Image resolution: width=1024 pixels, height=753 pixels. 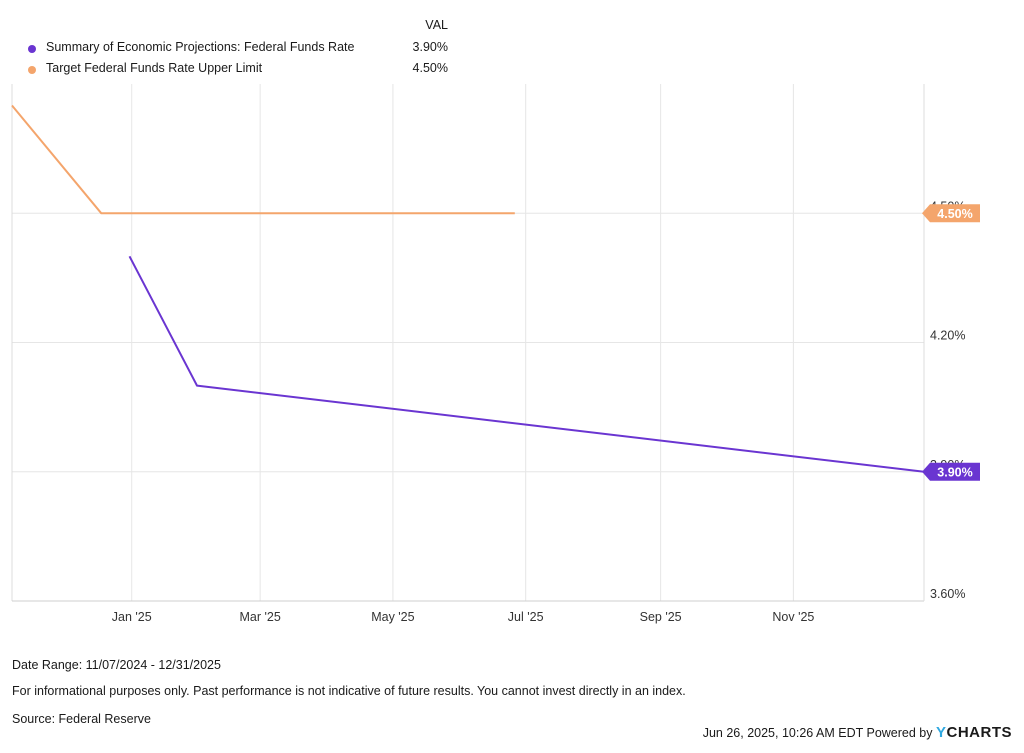 What do you see at coordinates (954, 472) in the screenshot?
I see `end-value-label: 3.90%` at bounding box center [954, 472].